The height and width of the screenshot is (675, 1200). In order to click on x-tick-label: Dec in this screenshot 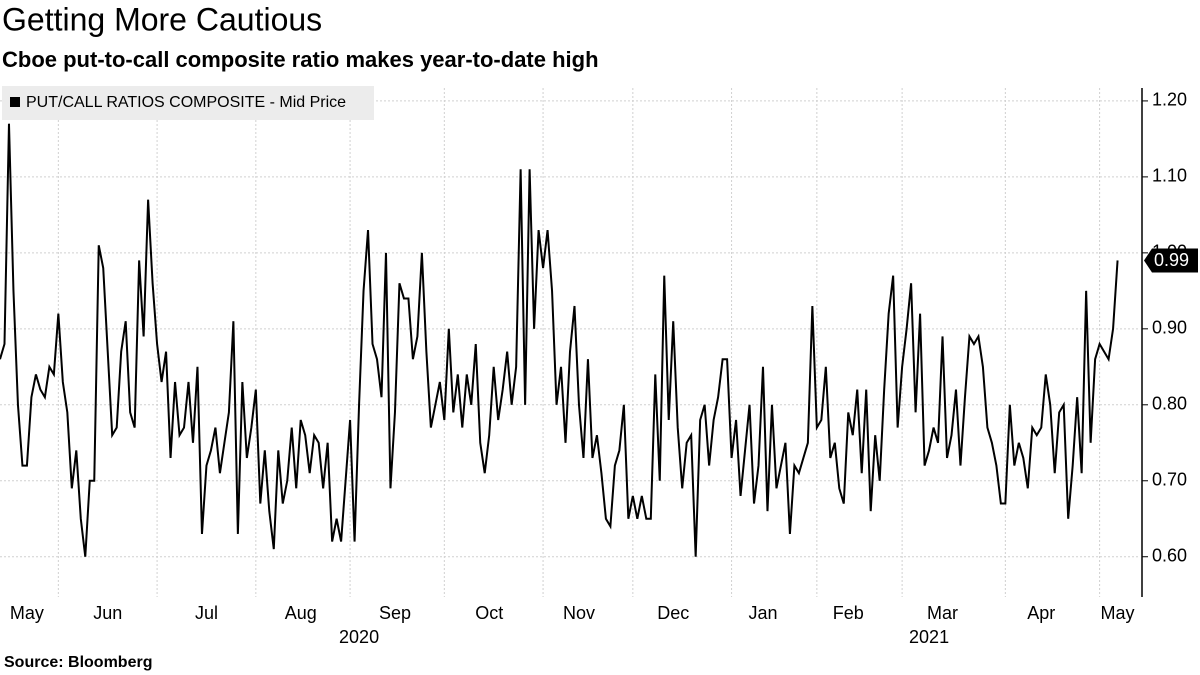, I will do `click(673, 613)`.